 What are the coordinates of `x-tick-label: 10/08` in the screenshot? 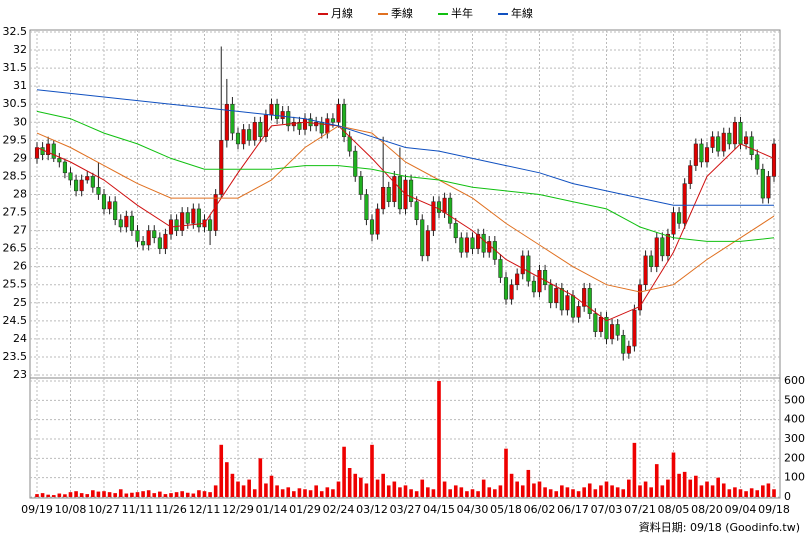 It's located at (71, 509).